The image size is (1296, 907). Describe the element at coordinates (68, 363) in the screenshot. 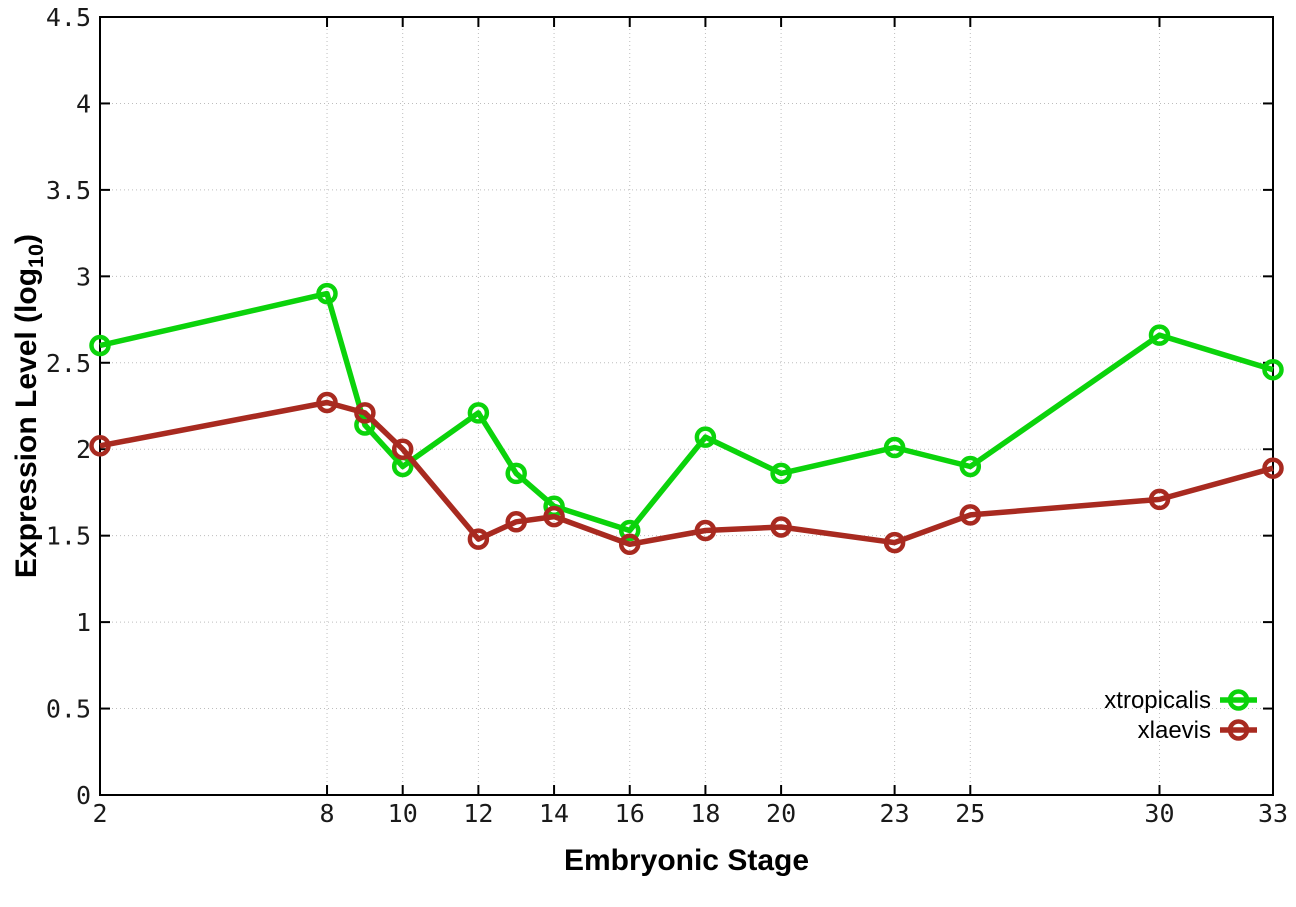

I see `y-tick-label: 2.5` at that location.